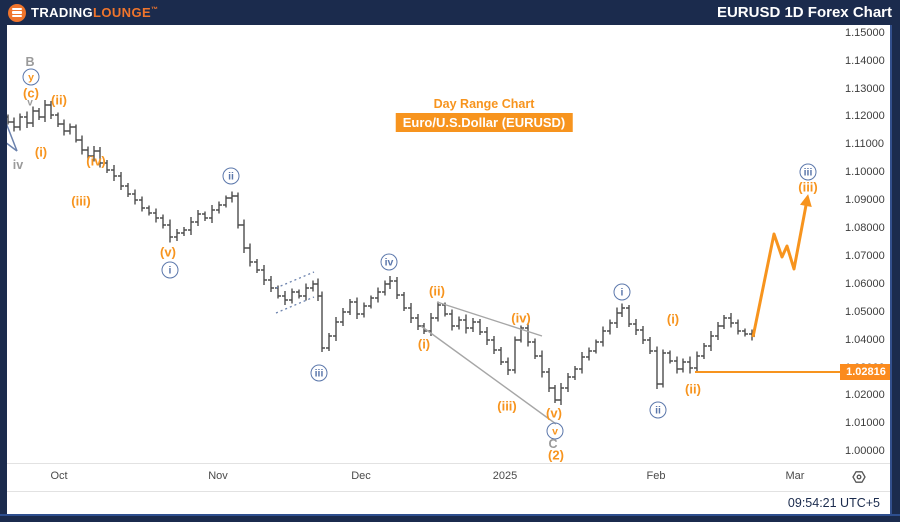  What do you see at coordinates (484, 122) in the screenshot?
I see `instrument-badge: Euro/U.S.Dollar (EURUSD)` at bounding box center [484, 122].